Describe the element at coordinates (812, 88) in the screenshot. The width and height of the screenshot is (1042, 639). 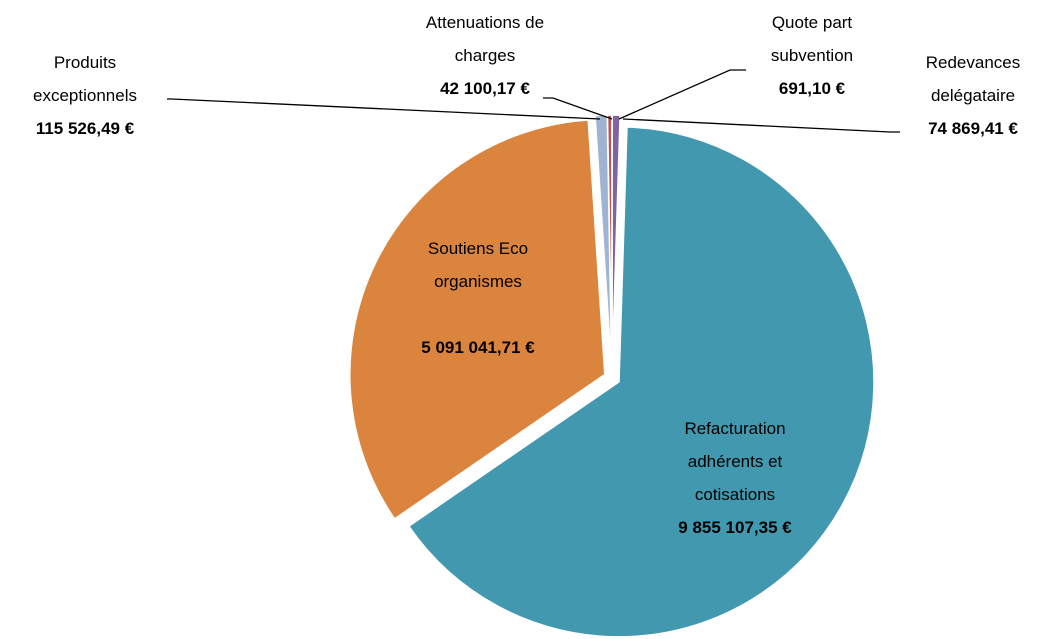
I see `value-label: 691,10 €` at that location.